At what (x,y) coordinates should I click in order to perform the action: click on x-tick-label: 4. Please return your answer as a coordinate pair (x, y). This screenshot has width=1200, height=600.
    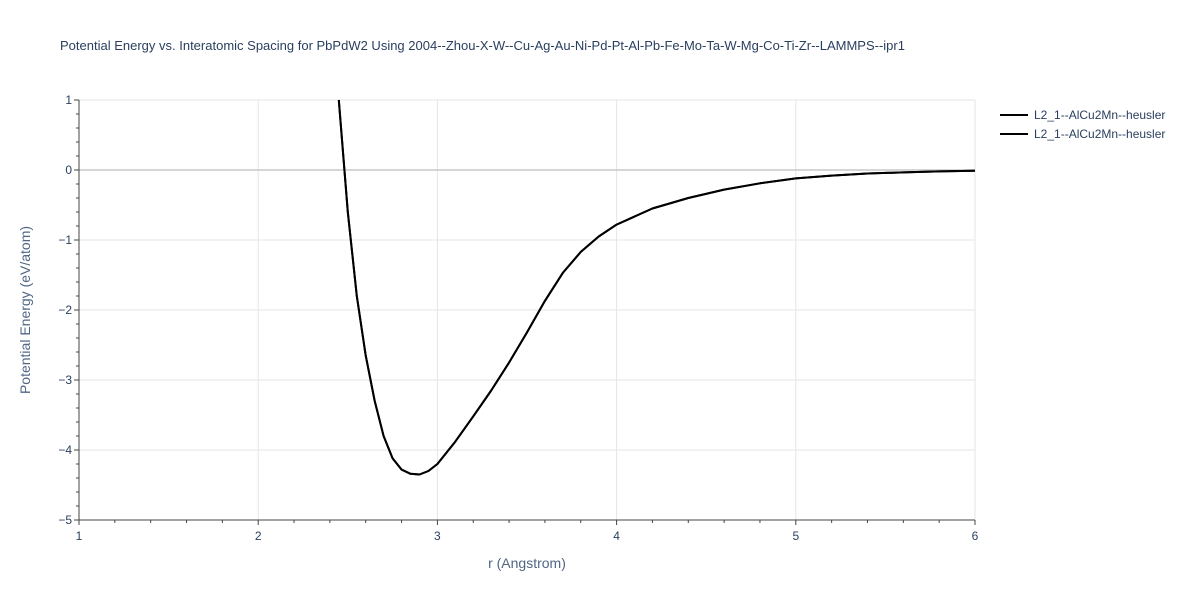
    Looking at the image, I should click on (616, 536).